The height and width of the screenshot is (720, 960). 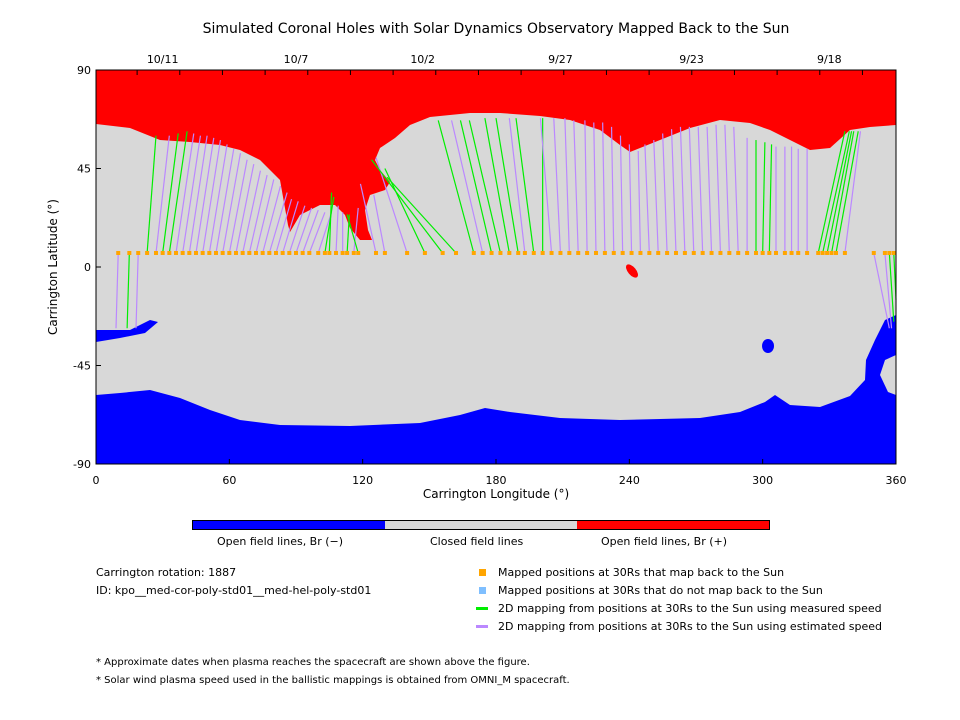 What do you see at coordinates (482, 608) in the screenshot?
I see `green-line-icon` at bounding box center [482, 608].